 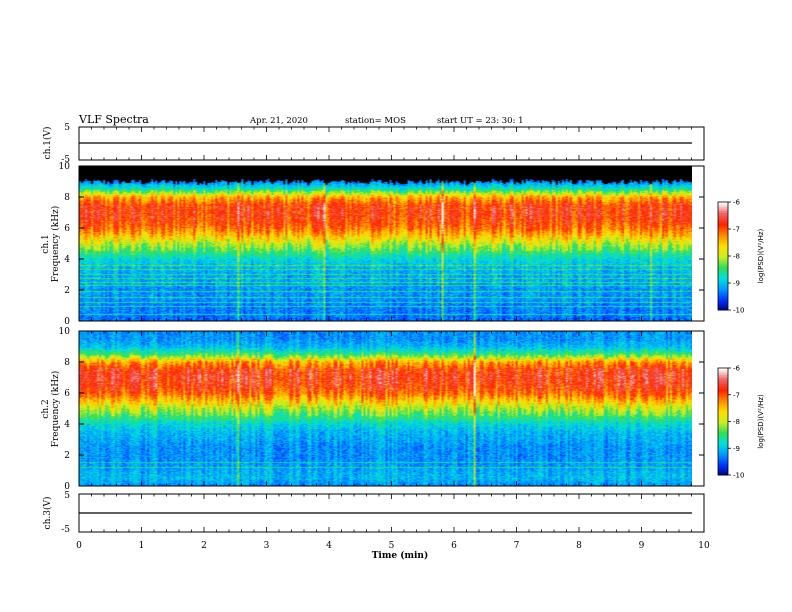 What do you see at coordinates (642, 546) in the screenshot?
I see `time-tick-label: 9` at bounding box center [642, 546].